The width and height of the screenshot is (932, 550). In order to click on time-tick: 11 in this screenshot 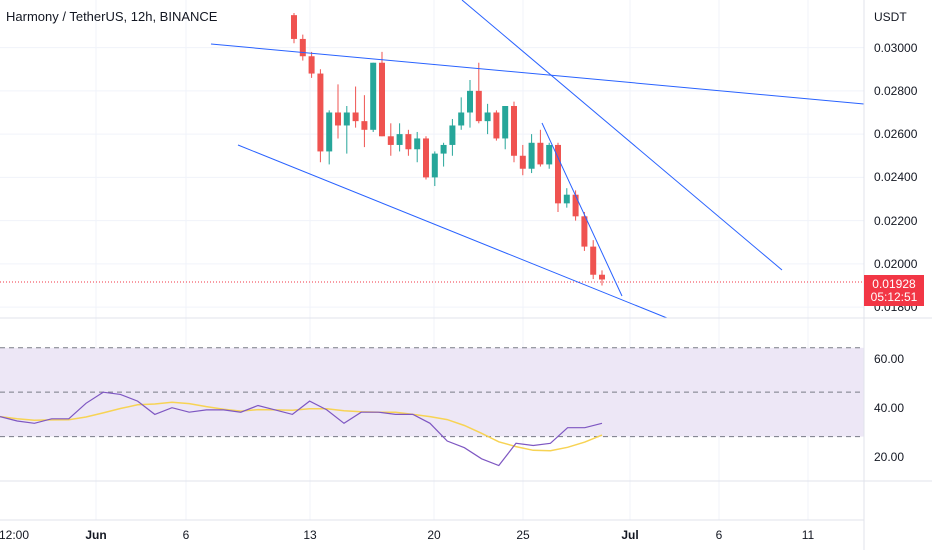, I will do `click(808, 535)`.